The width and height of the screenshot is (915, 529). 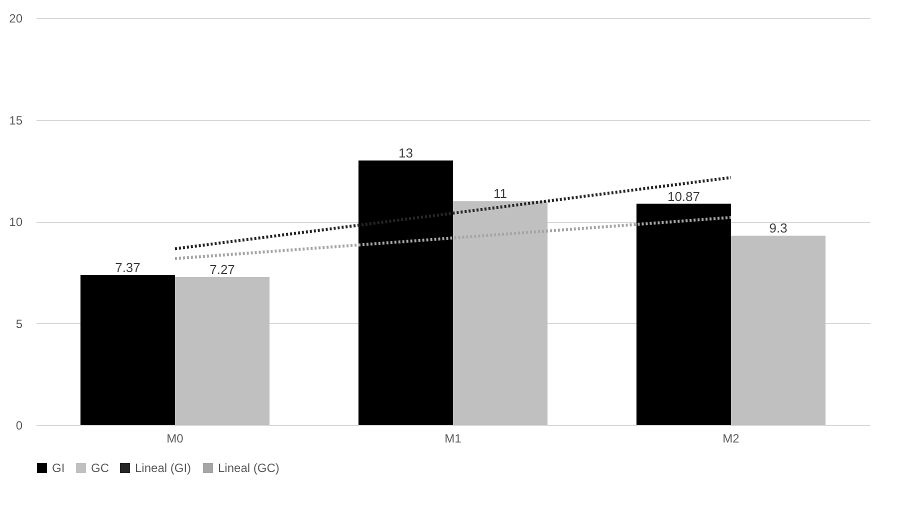 I want to click on data-label: 11, so click(x=501, y=194).